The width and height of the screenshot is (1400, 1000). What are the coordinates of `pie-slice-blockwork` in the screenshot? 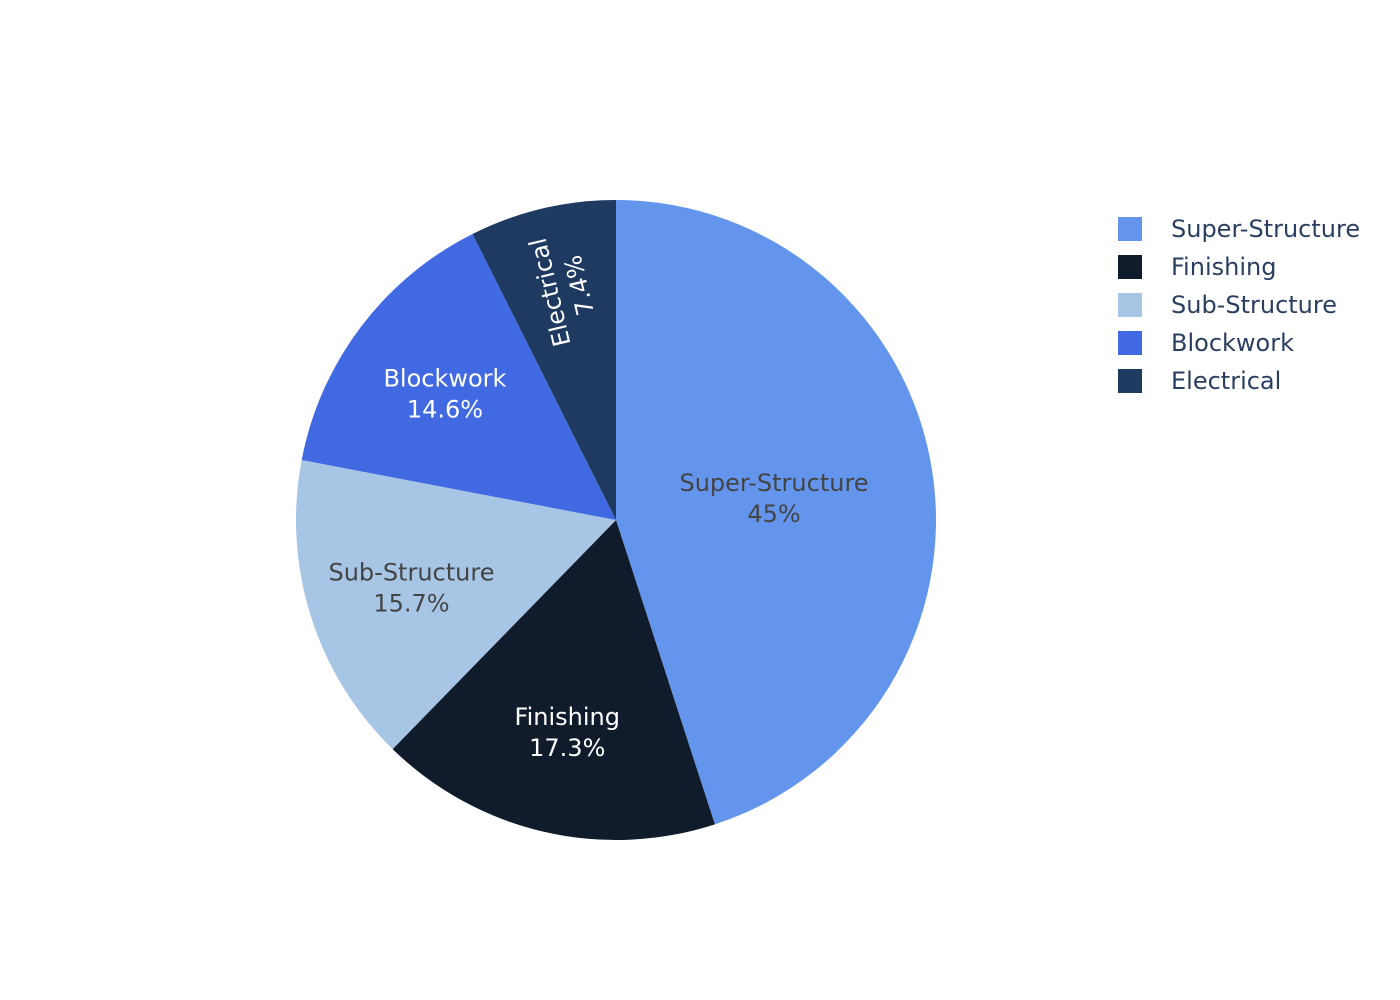 It's located at (458, 376).